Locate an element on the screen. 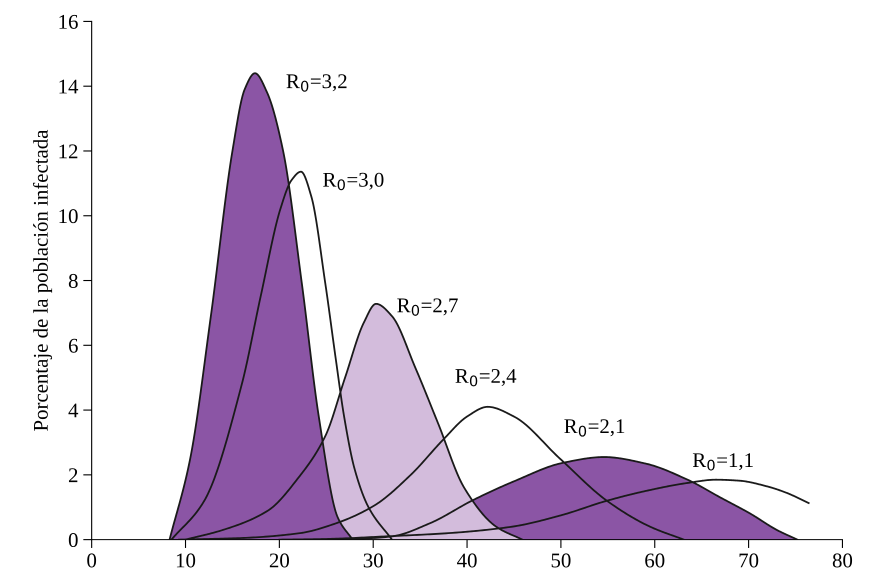 Image resolution: width=873 pixels, height=579 pixels. x-tick-label: 70 is located at coordinates (749, 560).